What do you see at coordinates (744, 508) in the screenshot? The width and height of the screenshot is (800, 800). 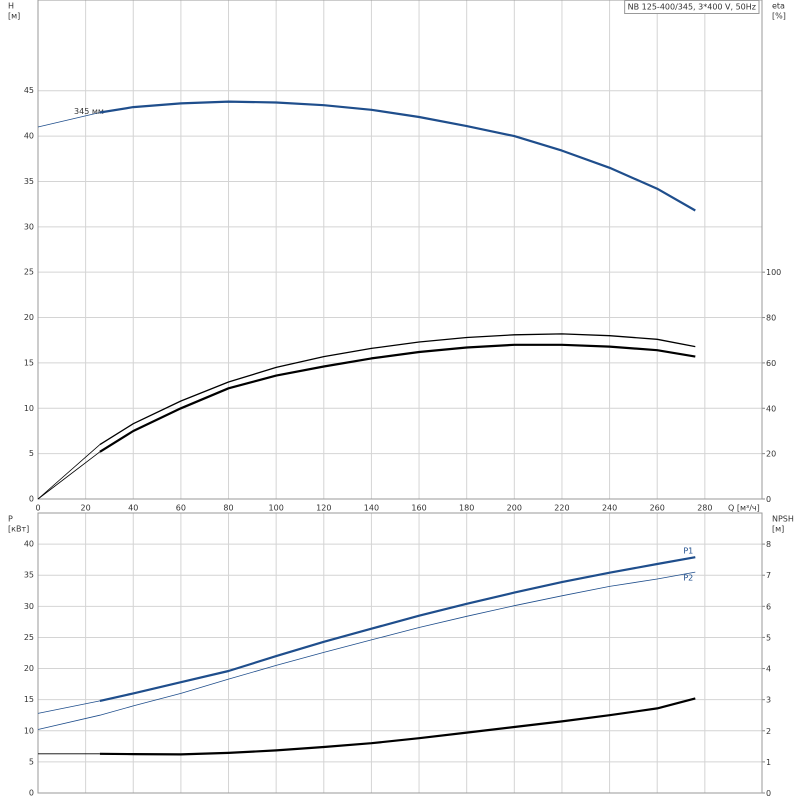 I see `x-axis-label: Q [м³/ч]` at bounding box center [744, 508].